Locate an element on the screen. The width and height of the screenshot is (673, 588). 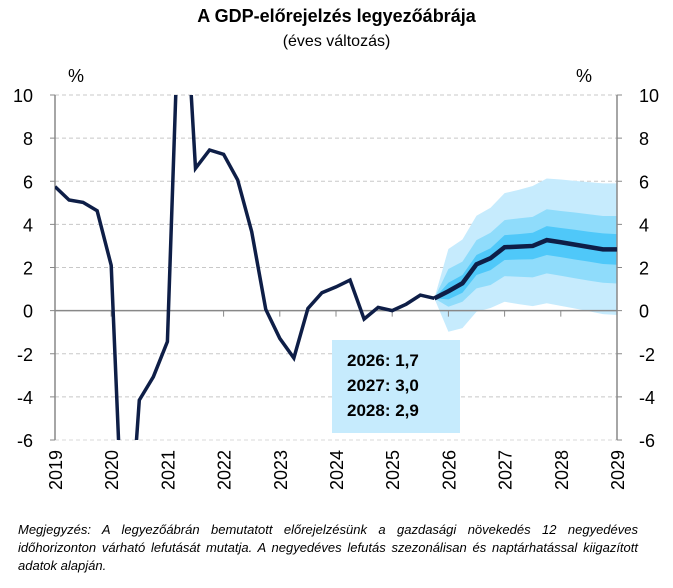
x-tick-label: 2029 is located at coordinates (618, 470).